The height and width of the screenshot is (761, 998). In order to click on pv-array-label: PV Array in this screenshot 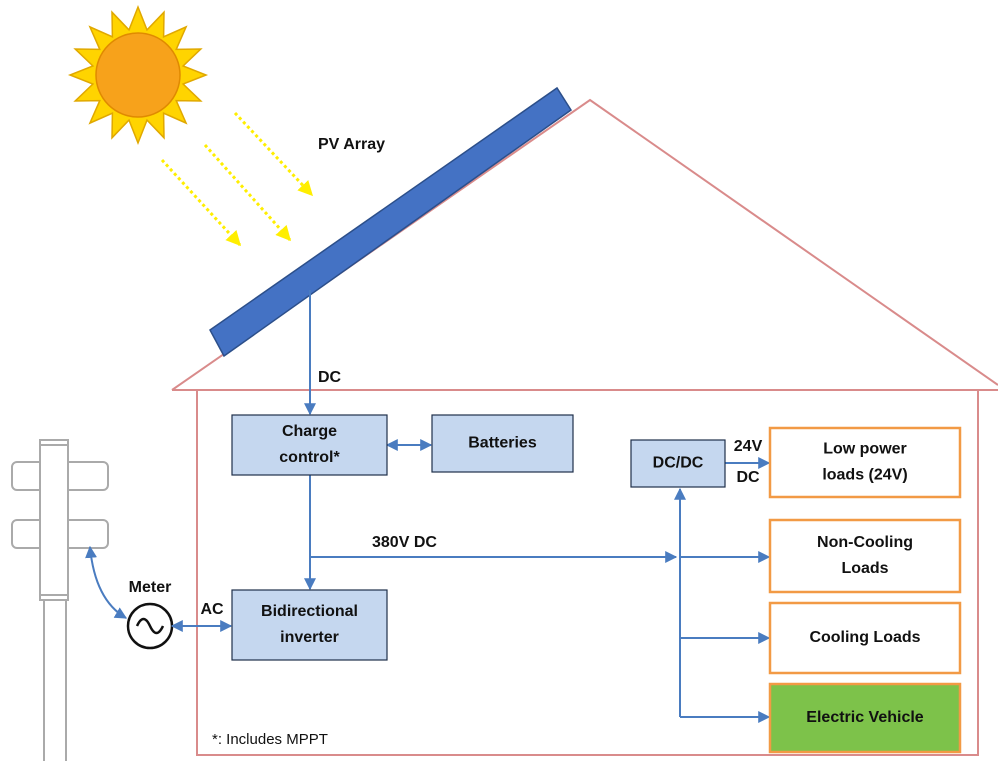, I will do `click(351, 144)`.